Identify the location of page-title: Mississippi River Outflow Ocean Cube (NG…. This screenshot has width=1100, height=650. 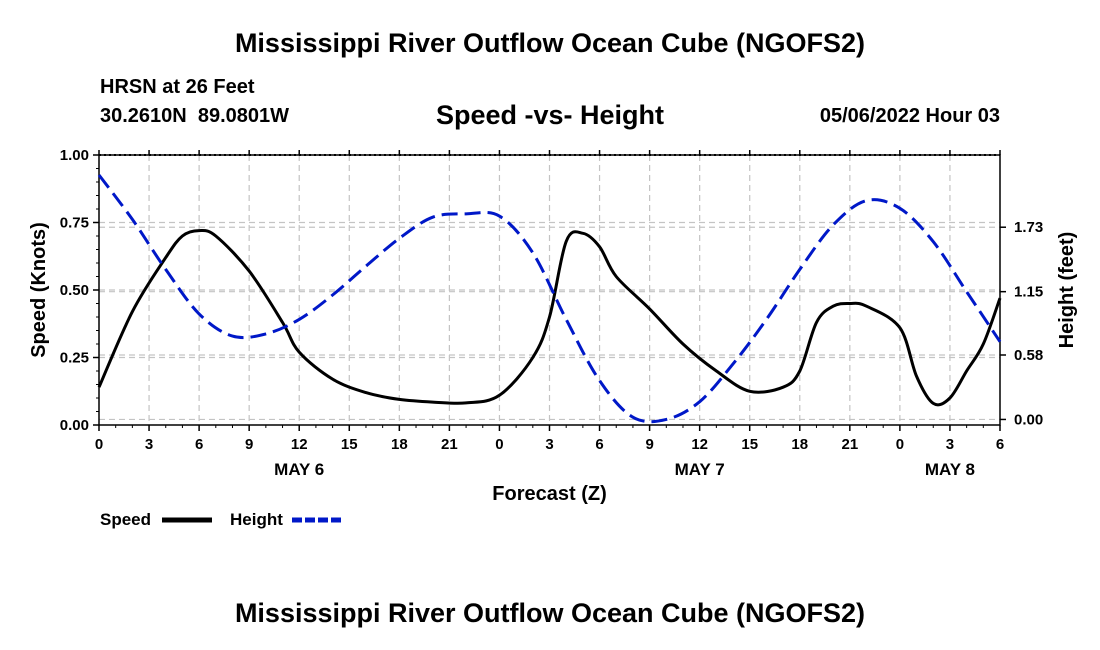
(550, 43).